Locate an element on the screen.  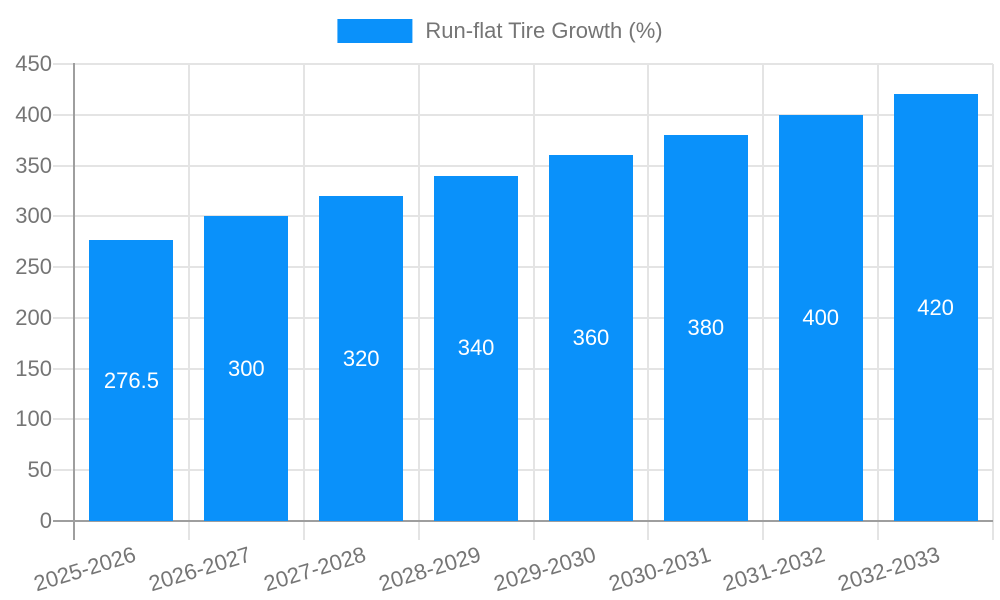
bar-value-label: 340 is located at coordinates (476, 348).